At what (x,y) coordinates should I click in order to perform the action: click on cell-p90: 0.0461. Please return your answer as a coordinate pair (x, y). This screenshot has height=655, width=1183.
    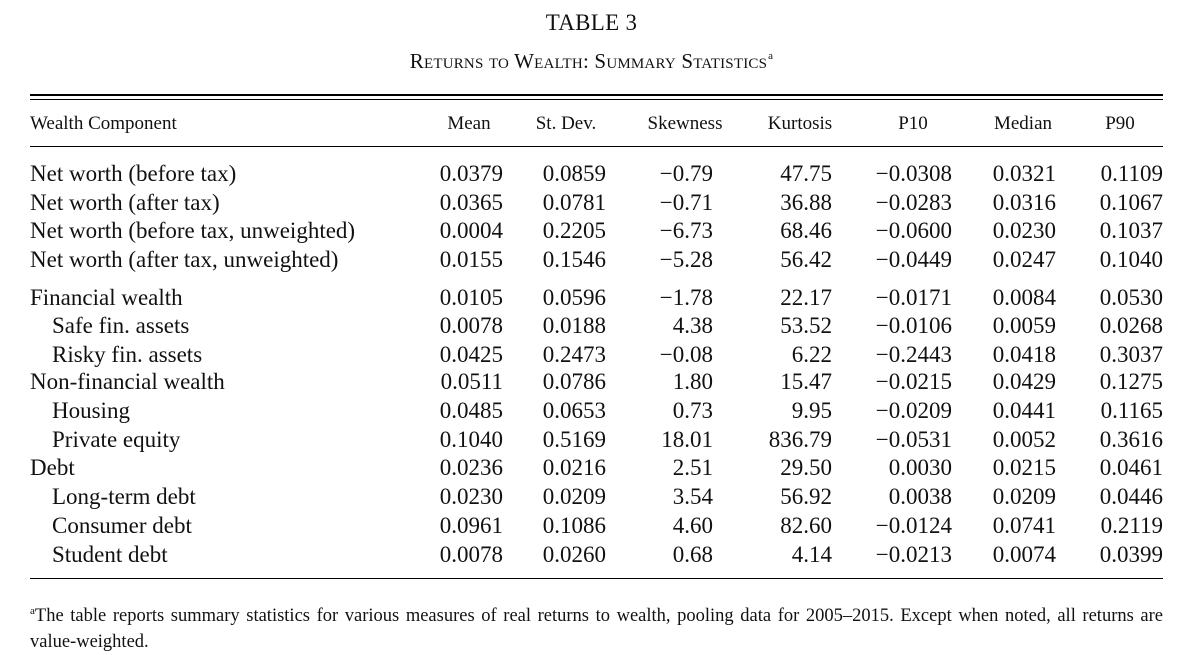
    Looking at the image, I should click on (1131, 467).